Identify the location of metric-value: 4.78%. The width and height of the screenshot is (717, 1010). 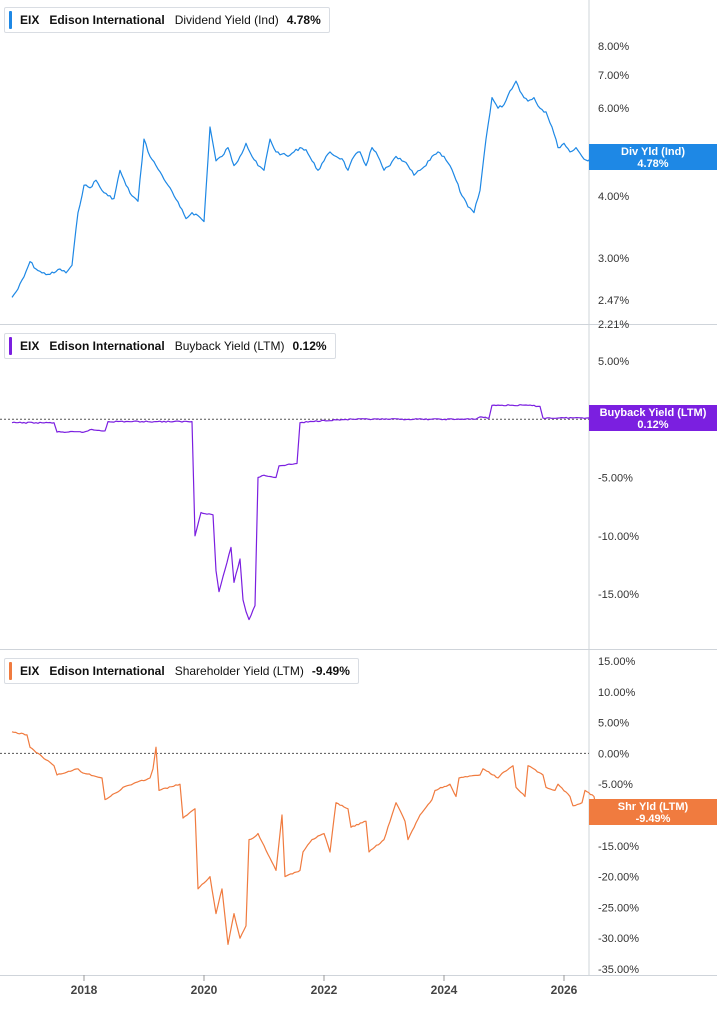
(303, 20).